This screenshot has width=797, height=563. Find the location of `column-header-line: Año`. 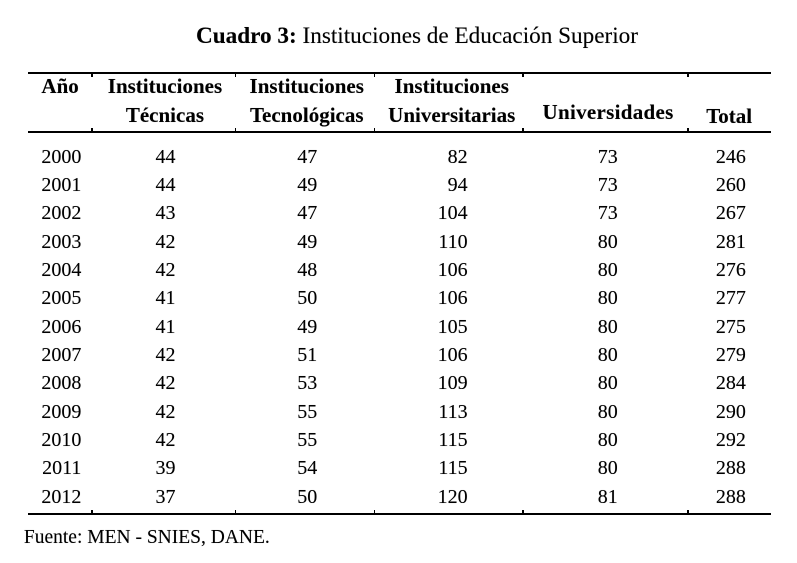

column-header-line: Año is located at coordinates (60, 86).